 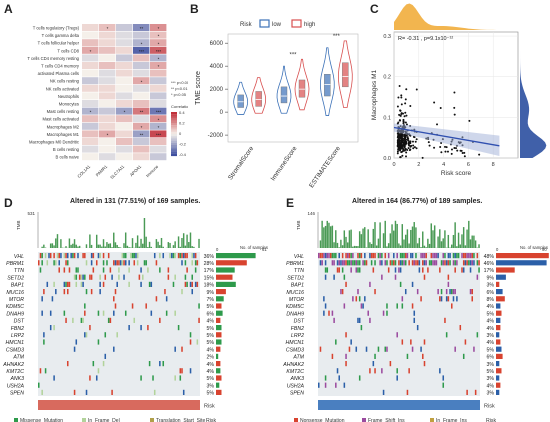 I want to click on gene-label: DST, so click(x=19, y=322).